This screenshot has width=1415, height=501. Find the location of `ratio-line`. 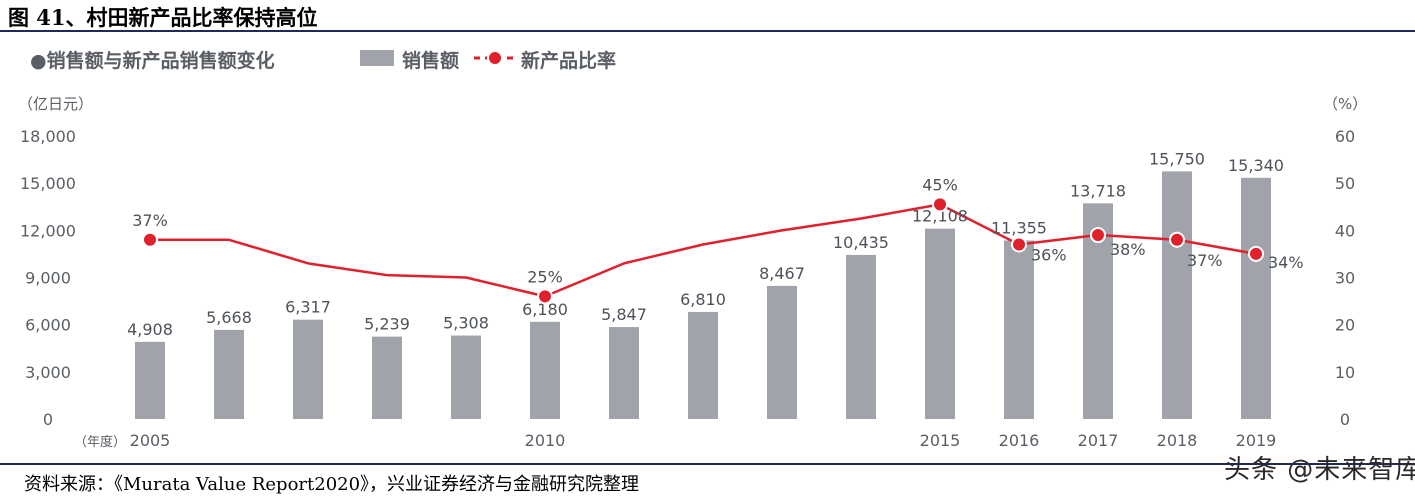

ratio-line is located at coordinates (703, 250).